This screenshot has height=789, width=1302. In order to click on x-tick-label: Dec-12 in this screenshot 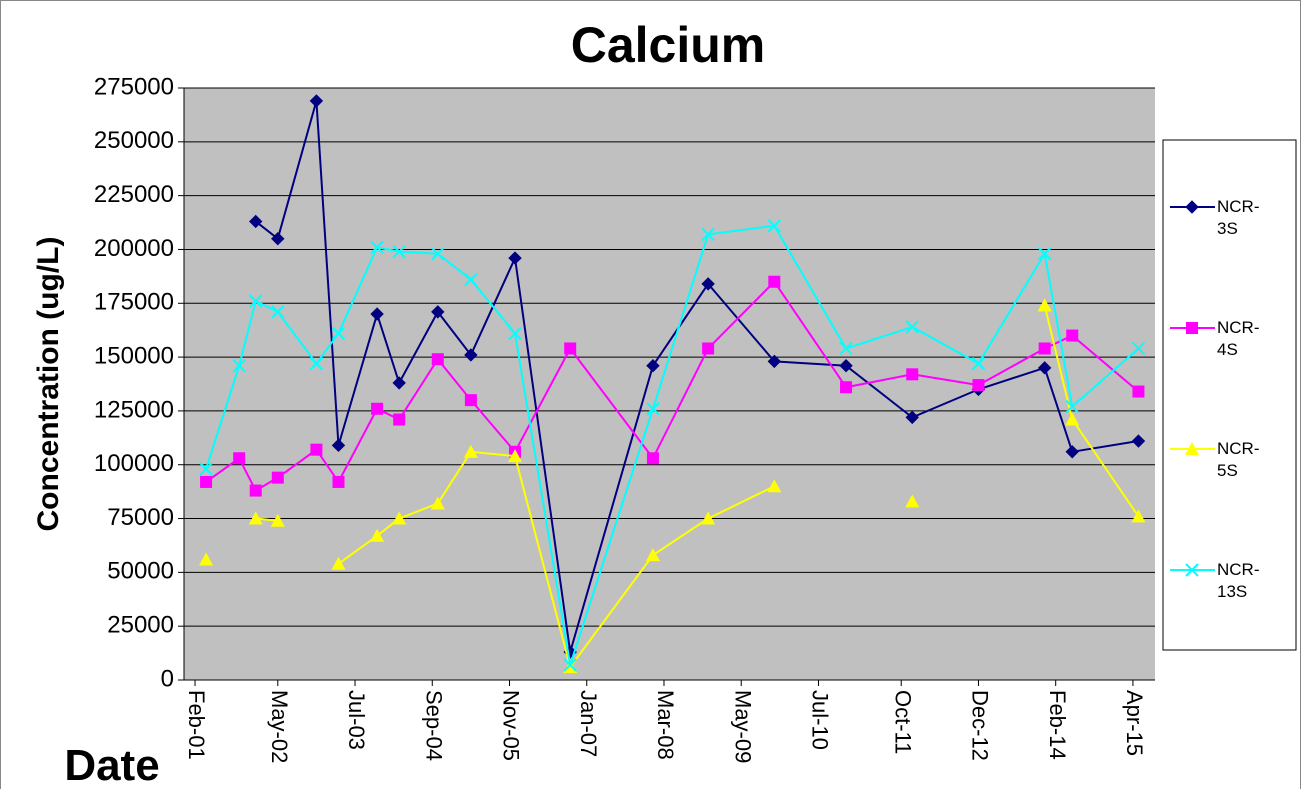, I will do `click(980, 725)`.